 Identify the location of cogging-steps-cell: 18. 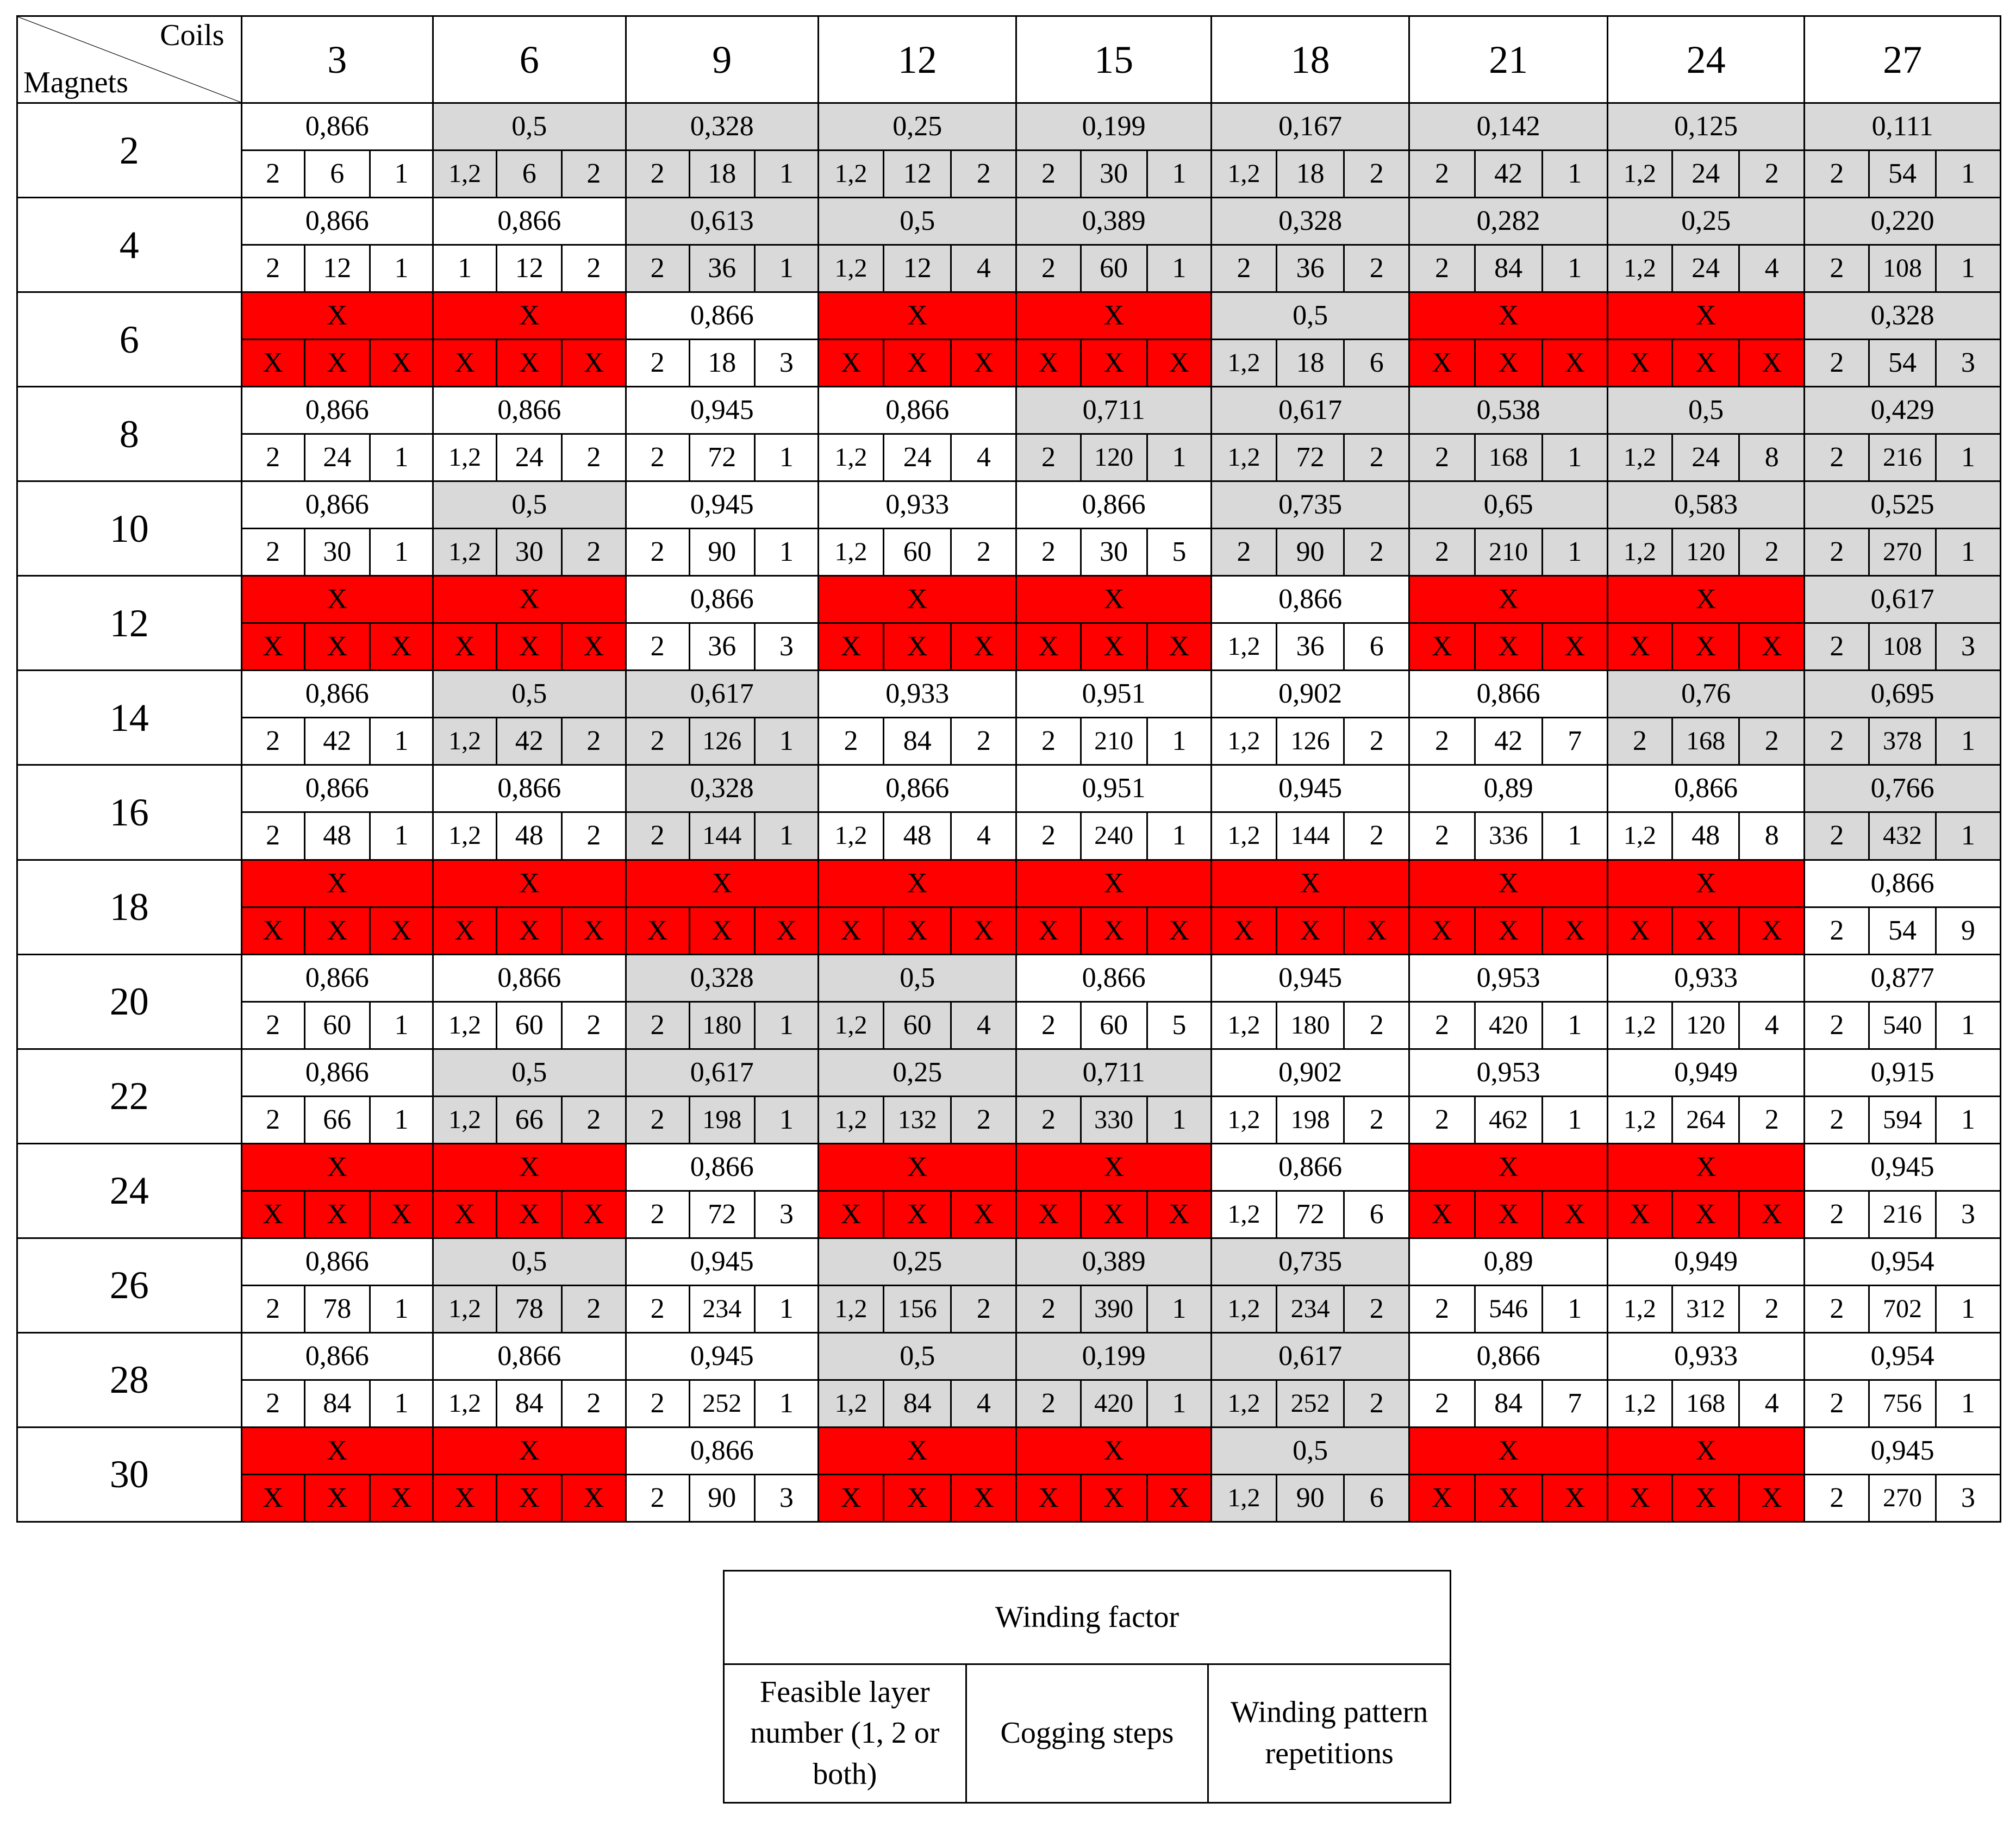
(1310, 174).